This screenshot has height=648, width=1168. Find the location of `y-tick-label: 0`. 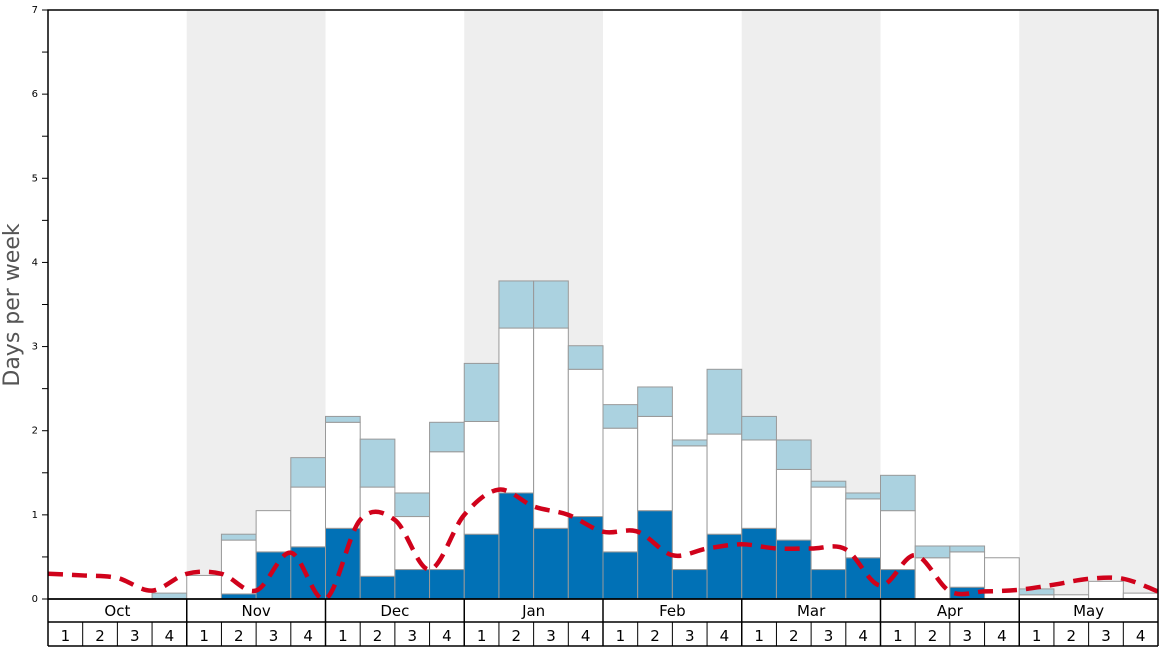

y-tick-label: 0 is located at coordinates (35, 599).